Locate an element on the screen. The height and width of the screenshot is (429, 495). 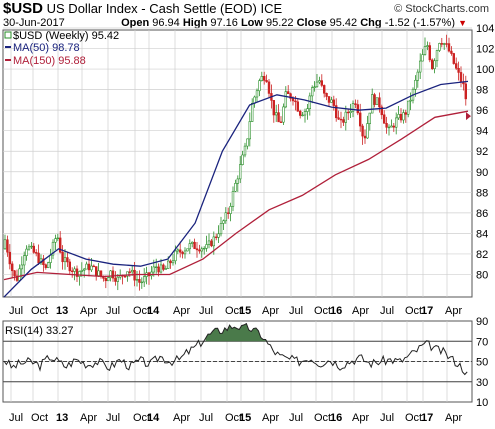
open-value: 96.94 is located at coordinates (166, 23).